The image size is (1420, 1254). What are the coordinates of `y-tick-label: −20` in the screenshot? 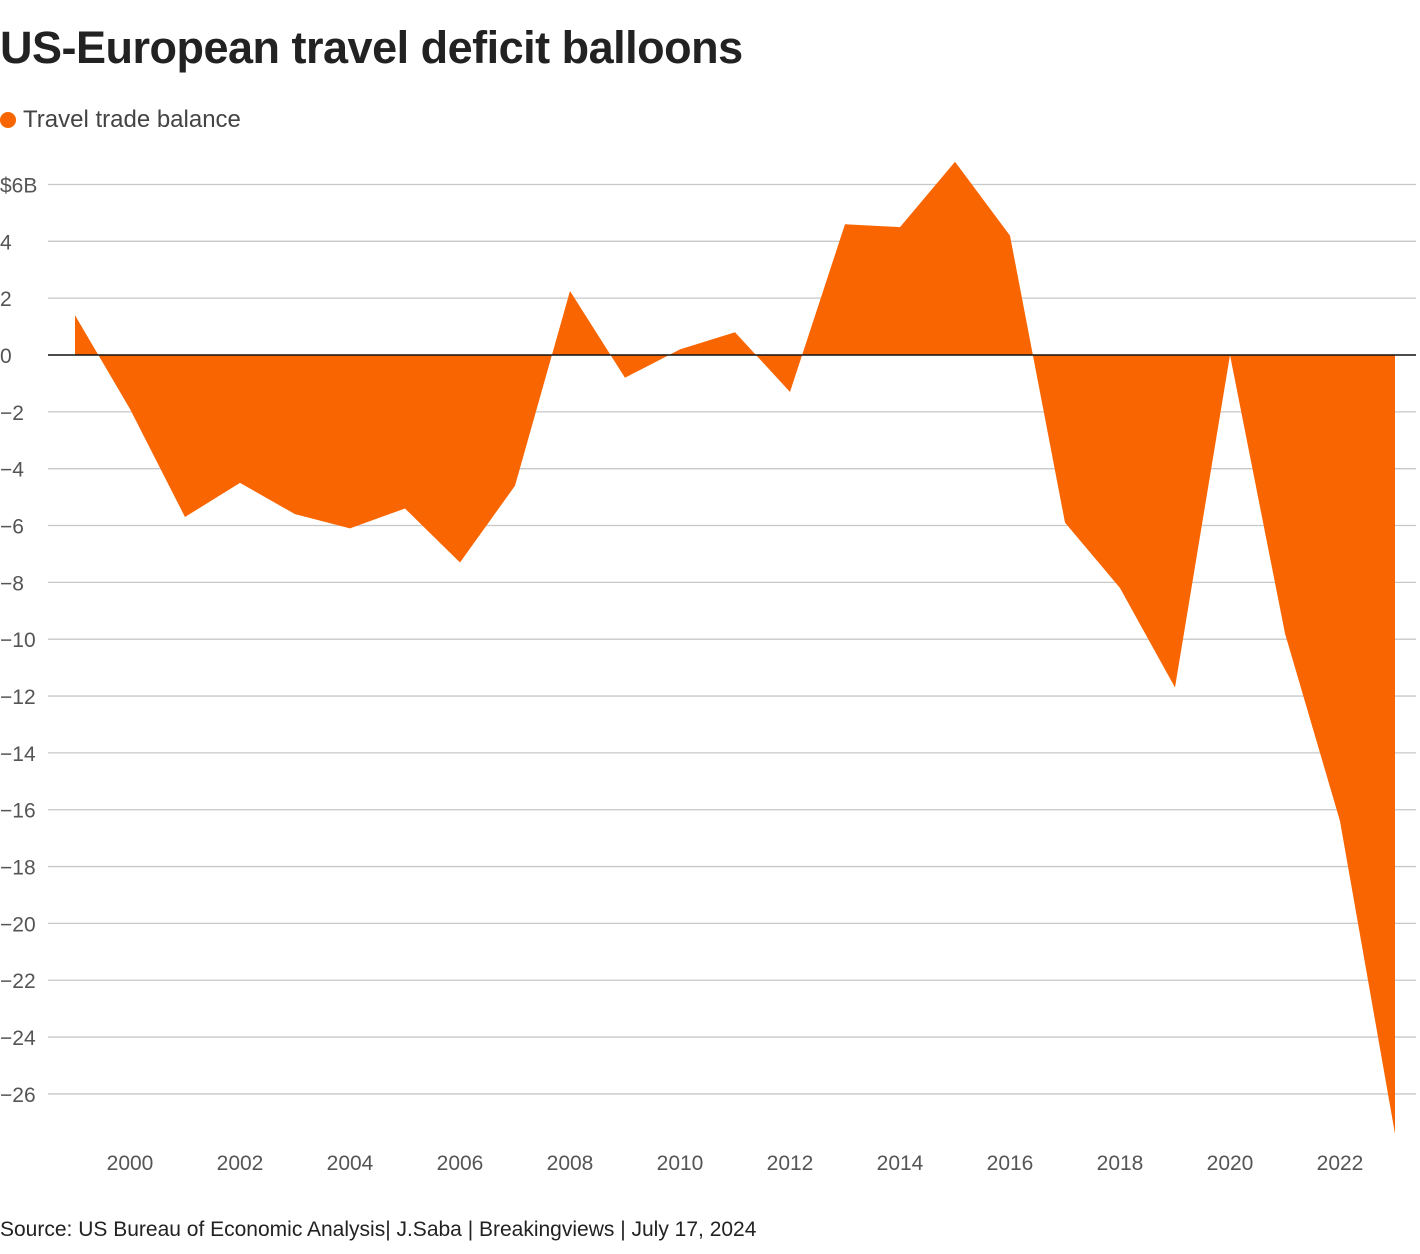 It's located at (18, 924).